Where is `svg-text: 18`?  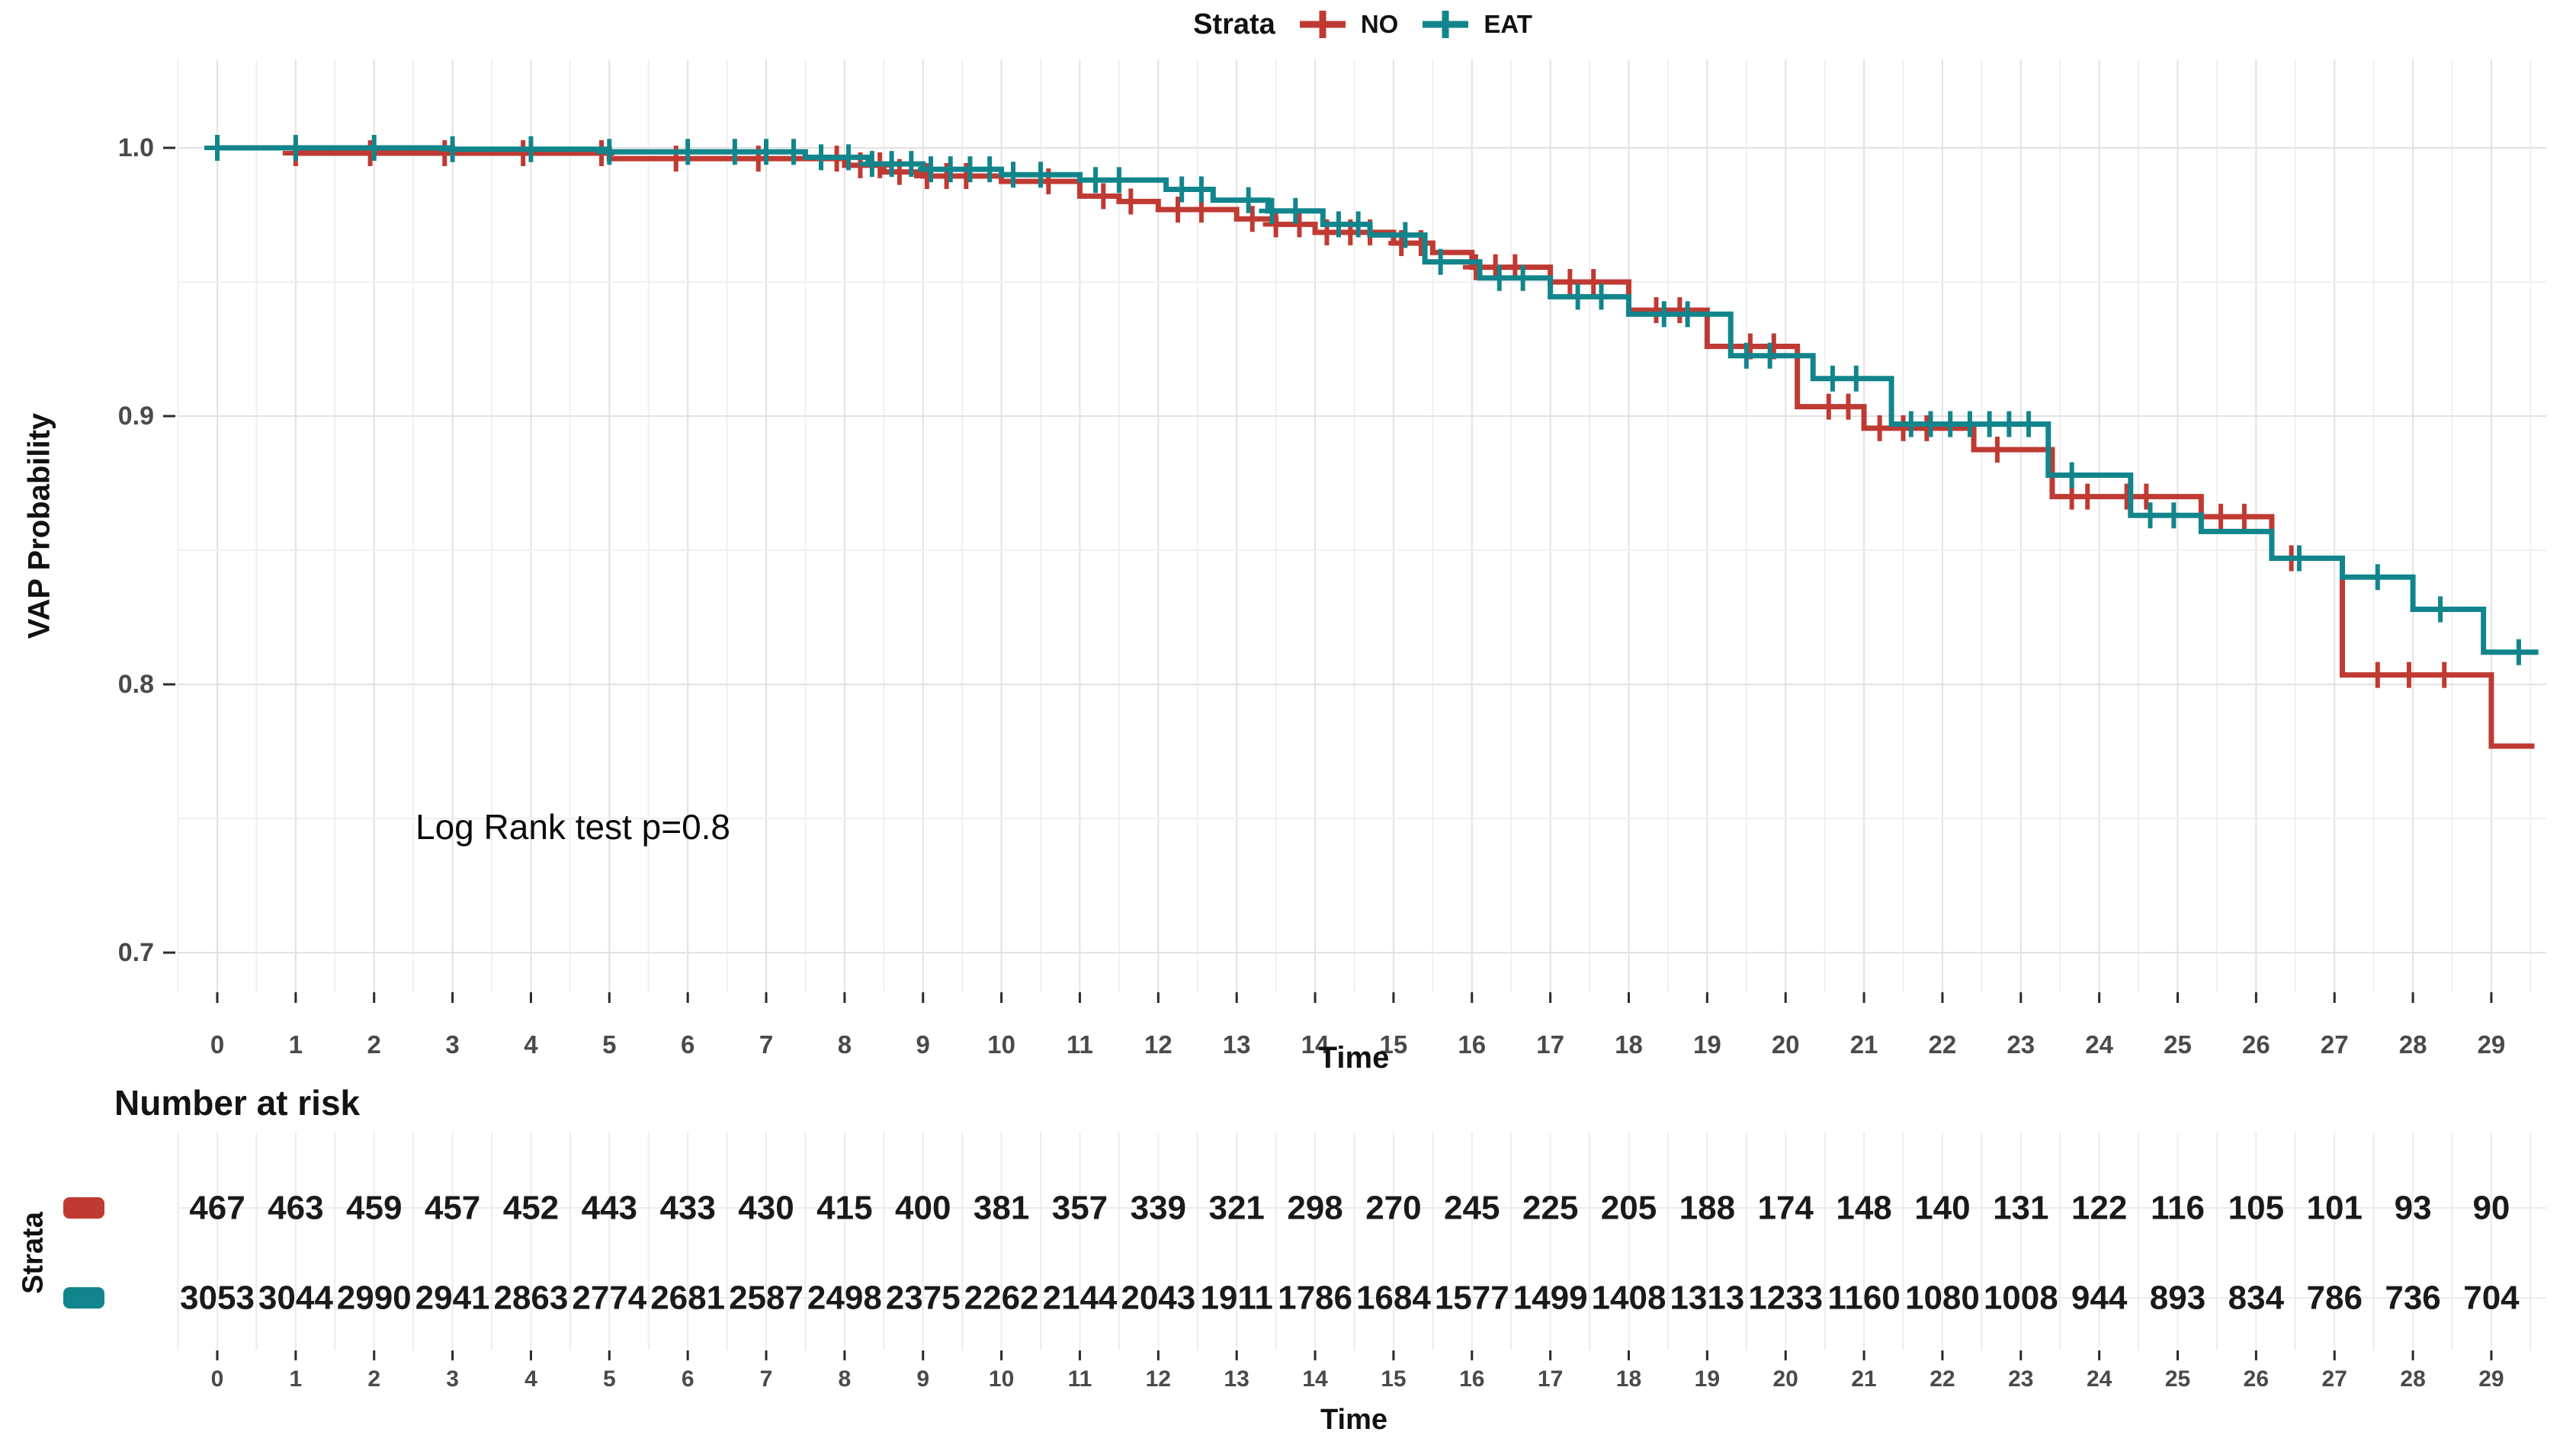
svg-text: 18 is located at coordinates (1629, 1044).